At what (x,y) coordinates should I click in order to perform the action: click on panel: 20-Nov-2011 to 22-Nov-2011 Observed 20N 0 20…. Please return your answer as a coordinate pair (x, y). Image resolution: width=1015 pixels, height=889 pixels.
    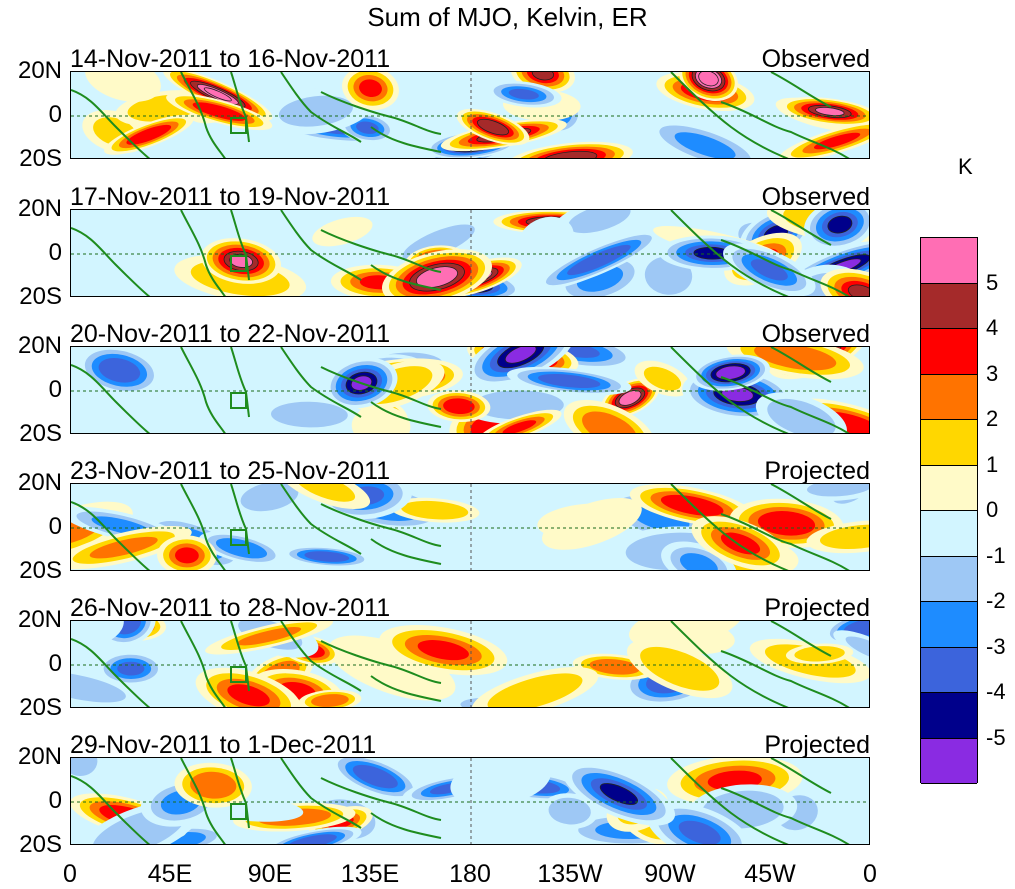
    Looking at the image, I should click on (507, 383).